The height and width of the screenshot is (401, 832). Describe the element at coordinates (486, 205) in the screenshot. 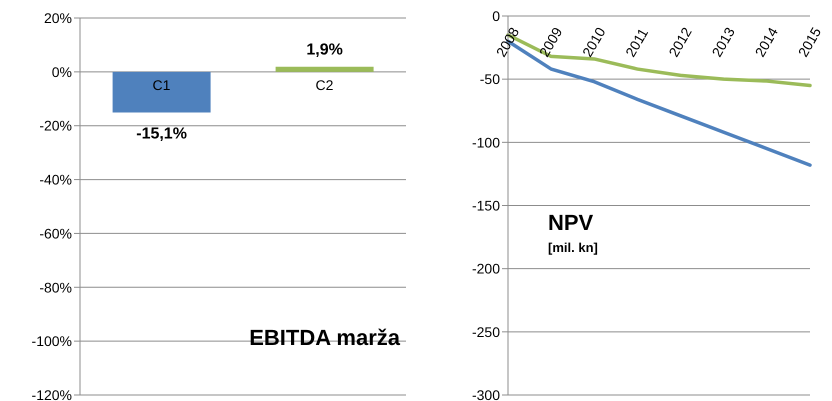

I see `y-tick-label: -150` at that location.